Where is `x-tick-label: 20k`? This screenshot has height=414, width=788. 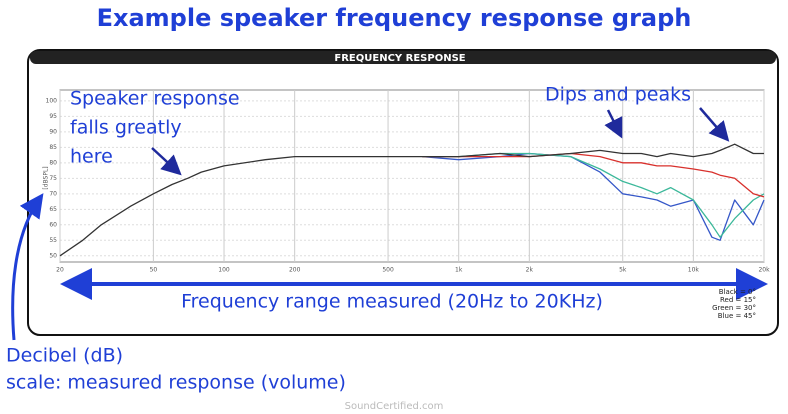 x-tick-label: 20k is located at coordinates (764, 270).